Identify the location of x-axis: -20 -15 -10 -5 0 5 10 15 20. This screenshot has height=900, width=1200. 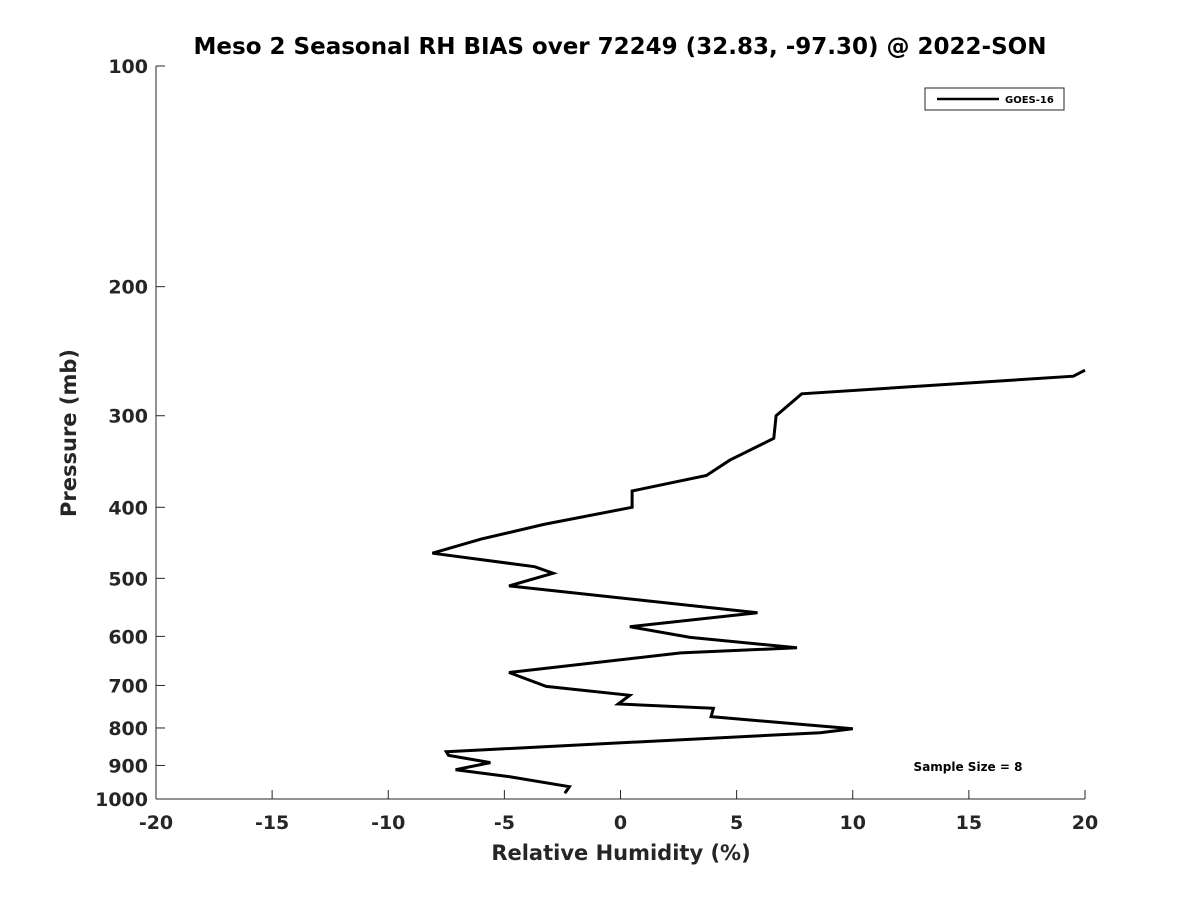
(618, 812).